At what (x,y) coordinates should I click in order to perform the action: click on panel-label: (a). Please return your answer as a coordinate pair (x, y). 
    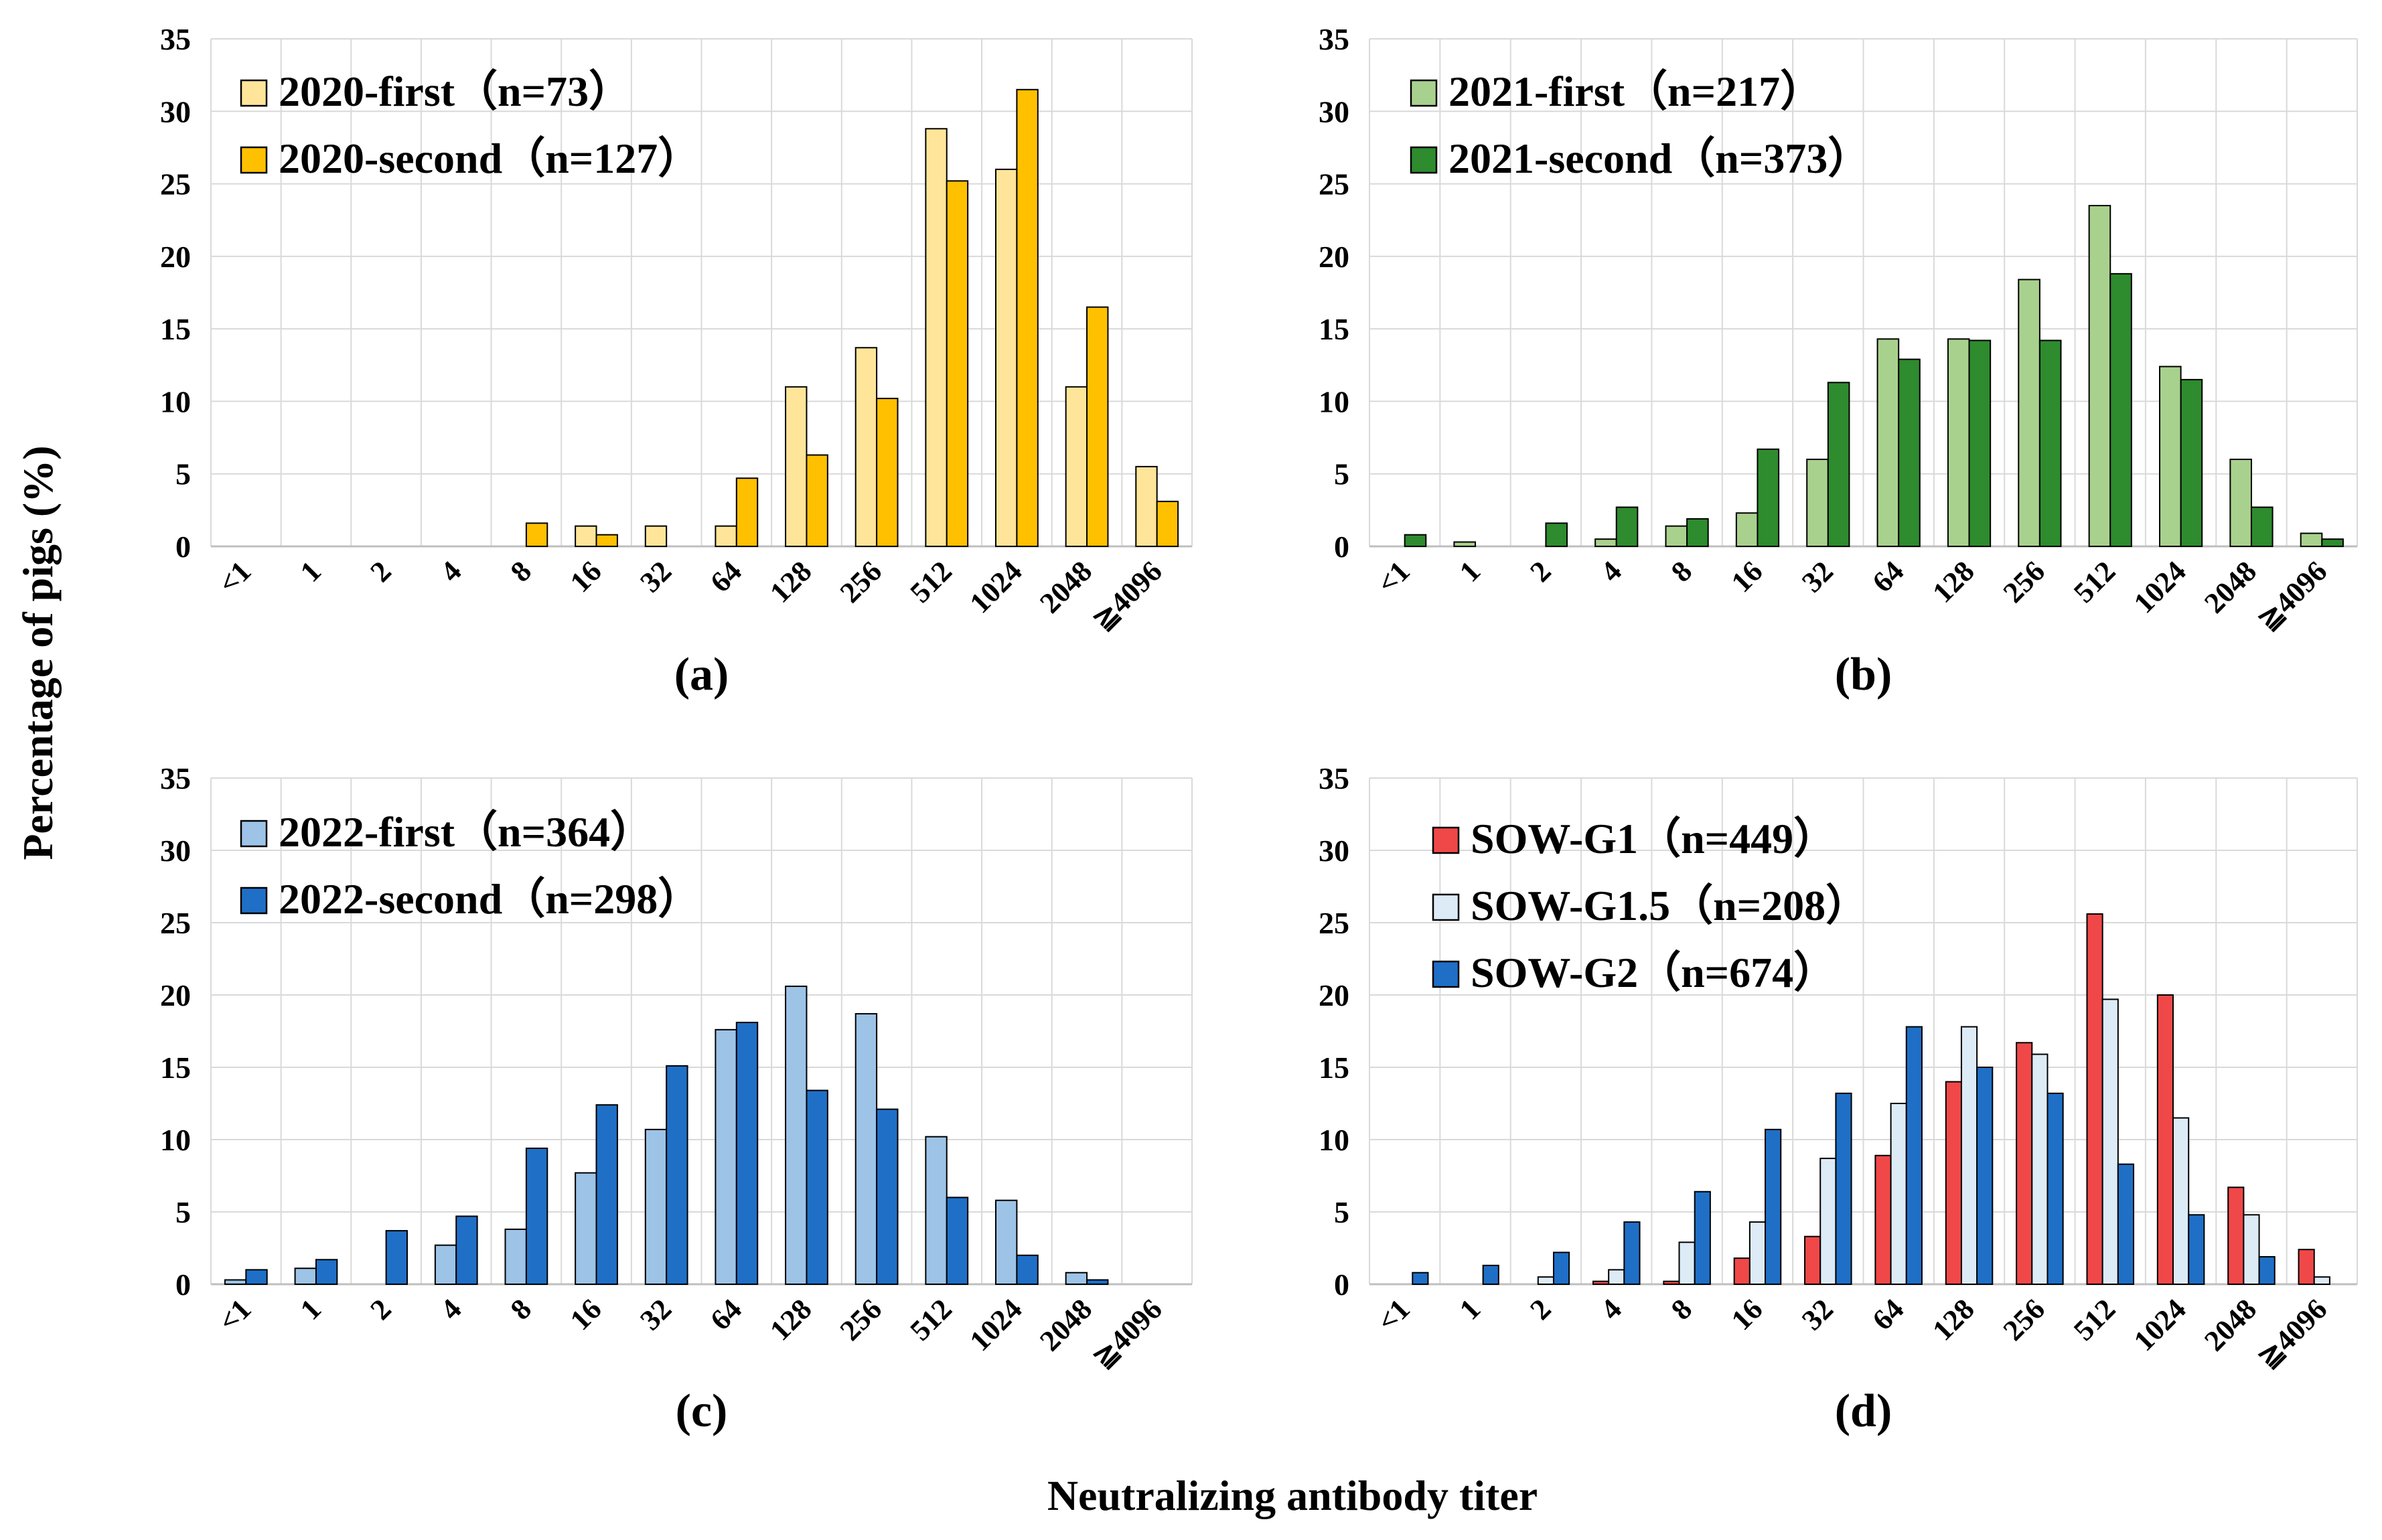
    Looking at the image, I should click on (701, 674).